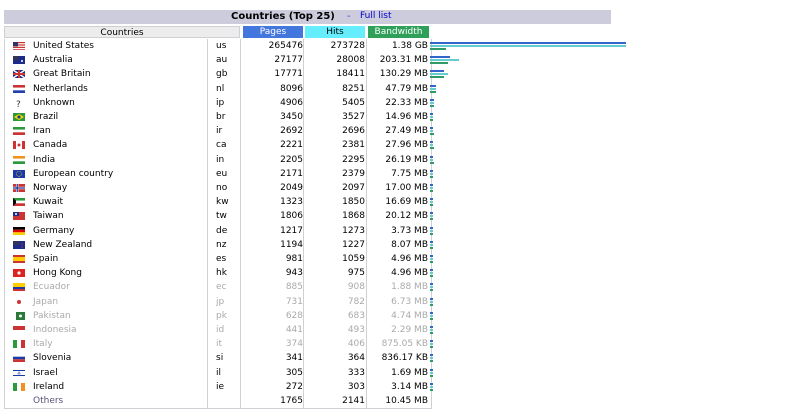 This screenshot has width=800, height=420. I want to click on country-name: Germany, so click(54, 230).